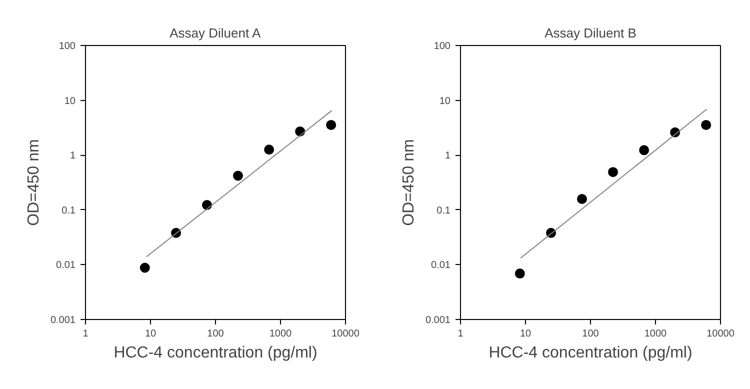  Describe the element at coordinates (590, 33) in the screenshot. I see `chart-title: Assay Diluent B` at that location.